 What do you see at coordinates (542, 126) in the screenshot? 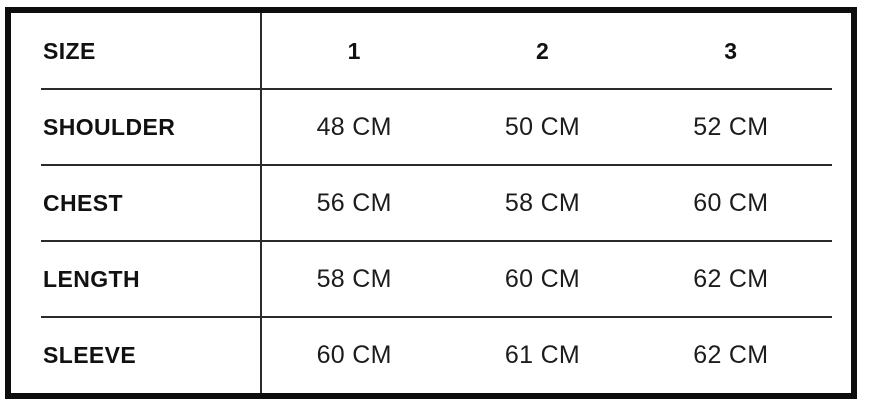
I see `shoulder-size-2-value: 50 CM` at bounding box center [542, 126].